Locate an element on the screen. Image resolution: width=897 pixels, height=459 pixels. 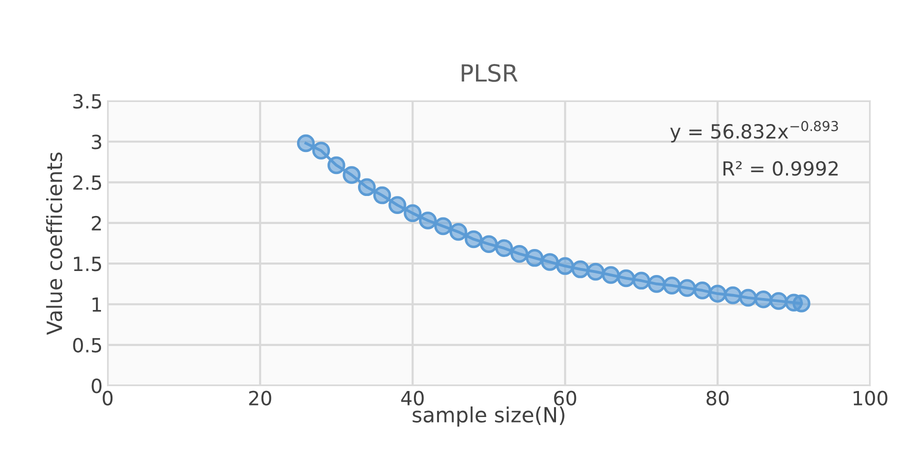
y-axis-title: Value coefficients is located at coordinates (54, 243).